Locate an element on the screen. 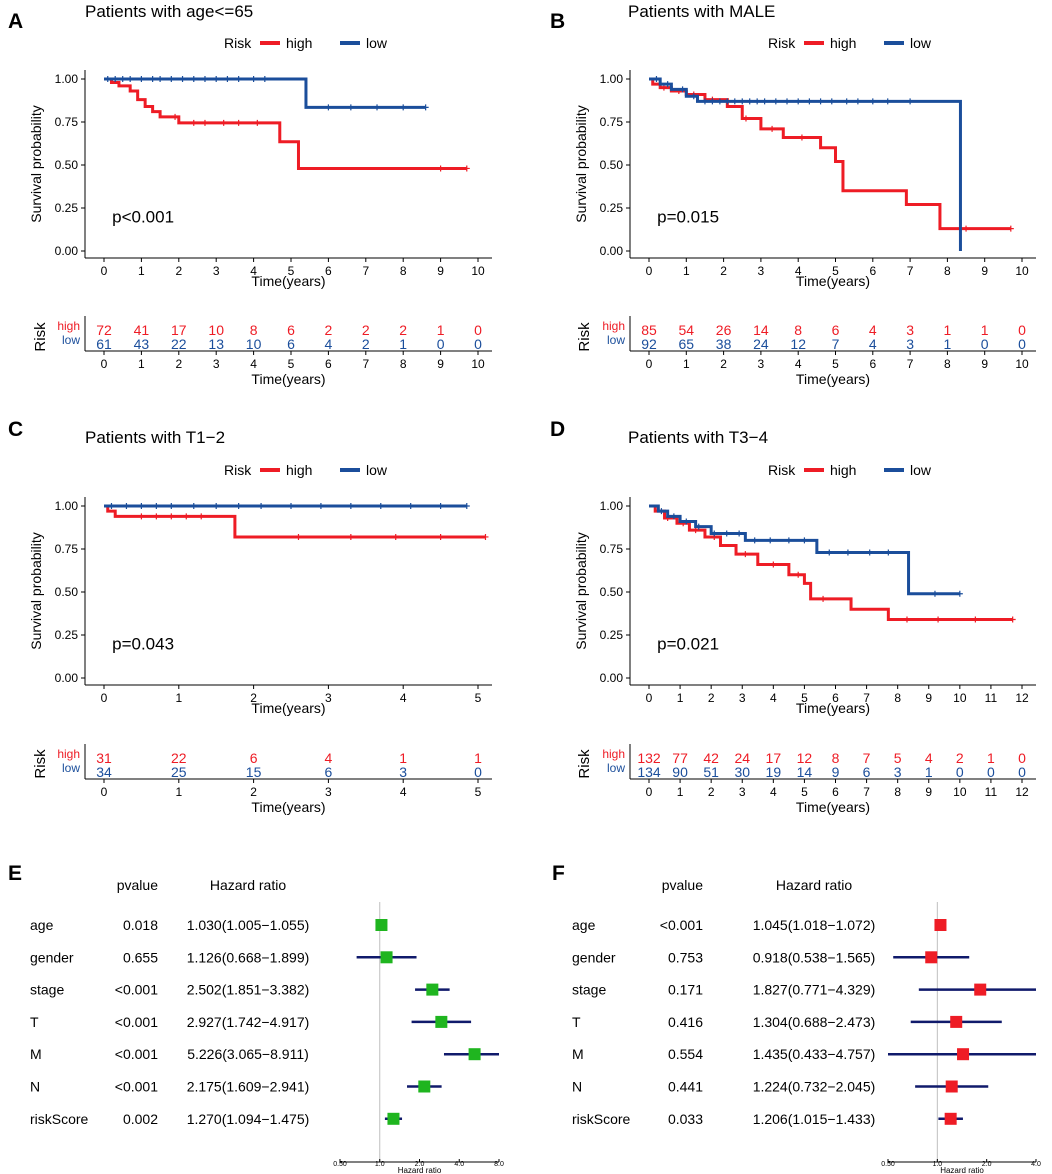  row-hazard-ratio: 1.270(1.094−1.475) is located at coordinates (248, 1119).